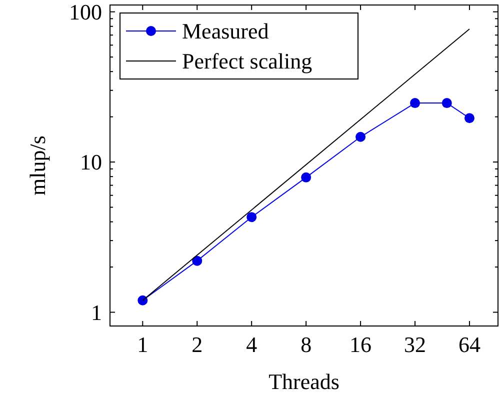 The height and width of the screenshot is (401, 500). I want to click on x-tick-label: 4, so click(252, 344).